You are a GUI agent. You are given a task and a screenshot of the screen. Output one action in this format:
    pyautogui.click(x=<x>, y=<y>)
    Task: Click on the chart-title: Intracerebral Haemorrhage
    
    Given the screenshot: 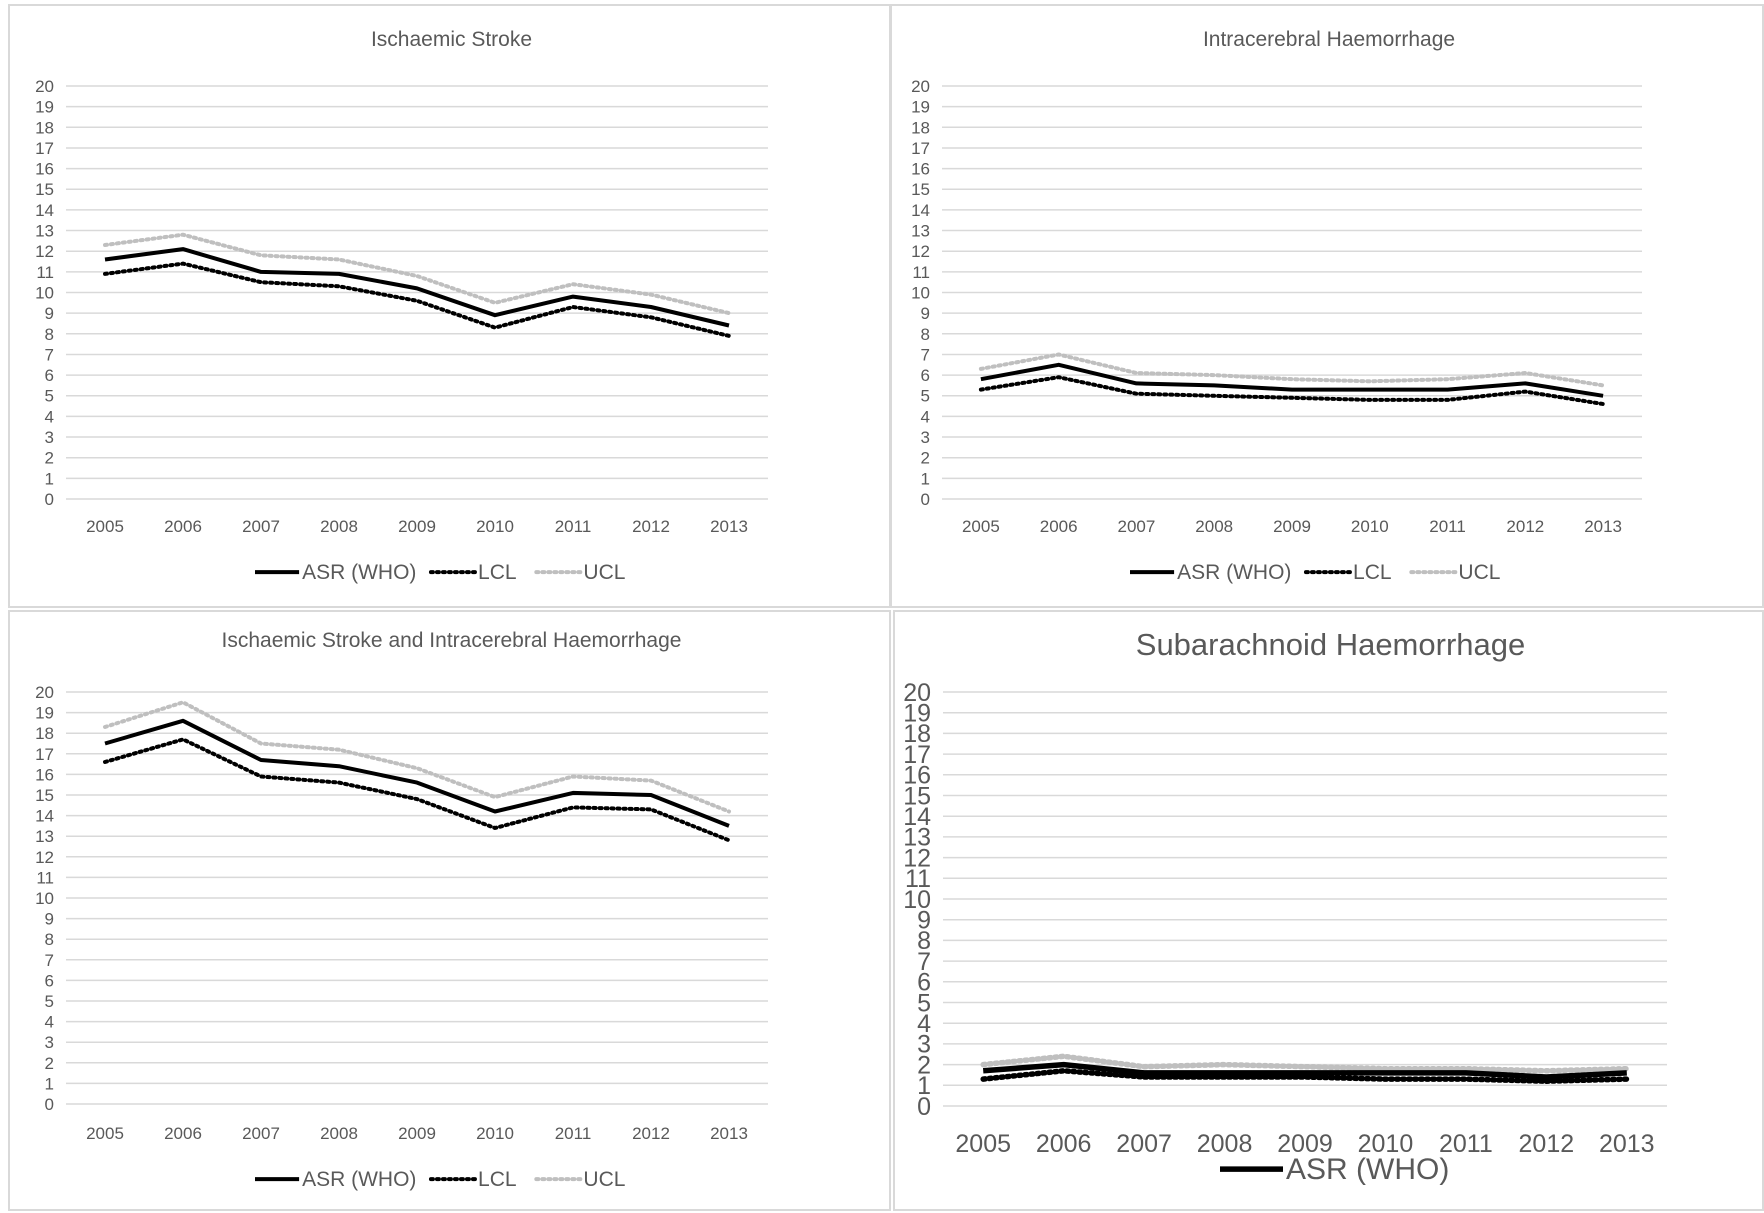 What is the action you would take?
    pyautogui.click(x=1329, y=39)
    